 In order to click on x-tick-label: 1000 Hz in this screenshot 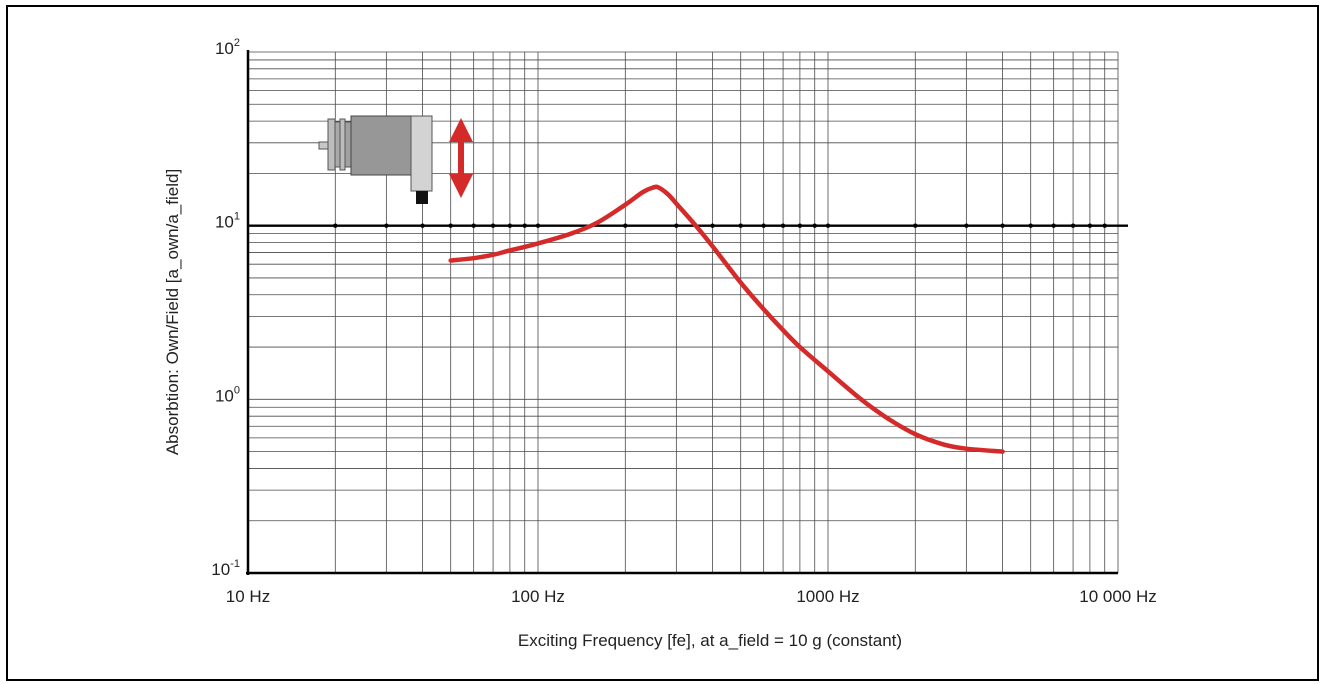, I will do `click(827, 596)`.